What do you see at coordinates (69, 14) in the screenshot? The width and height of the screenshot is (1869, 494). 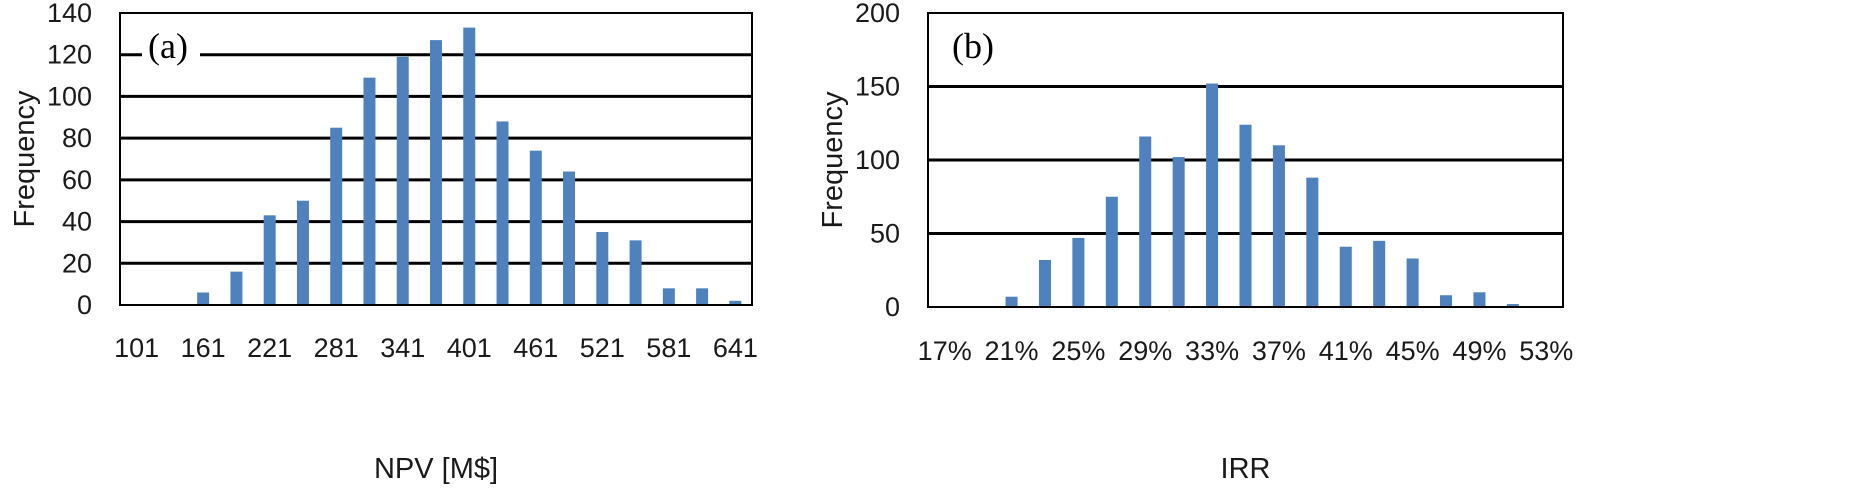 I see `y-tick-label: 140` at bounding box center [69, 14].